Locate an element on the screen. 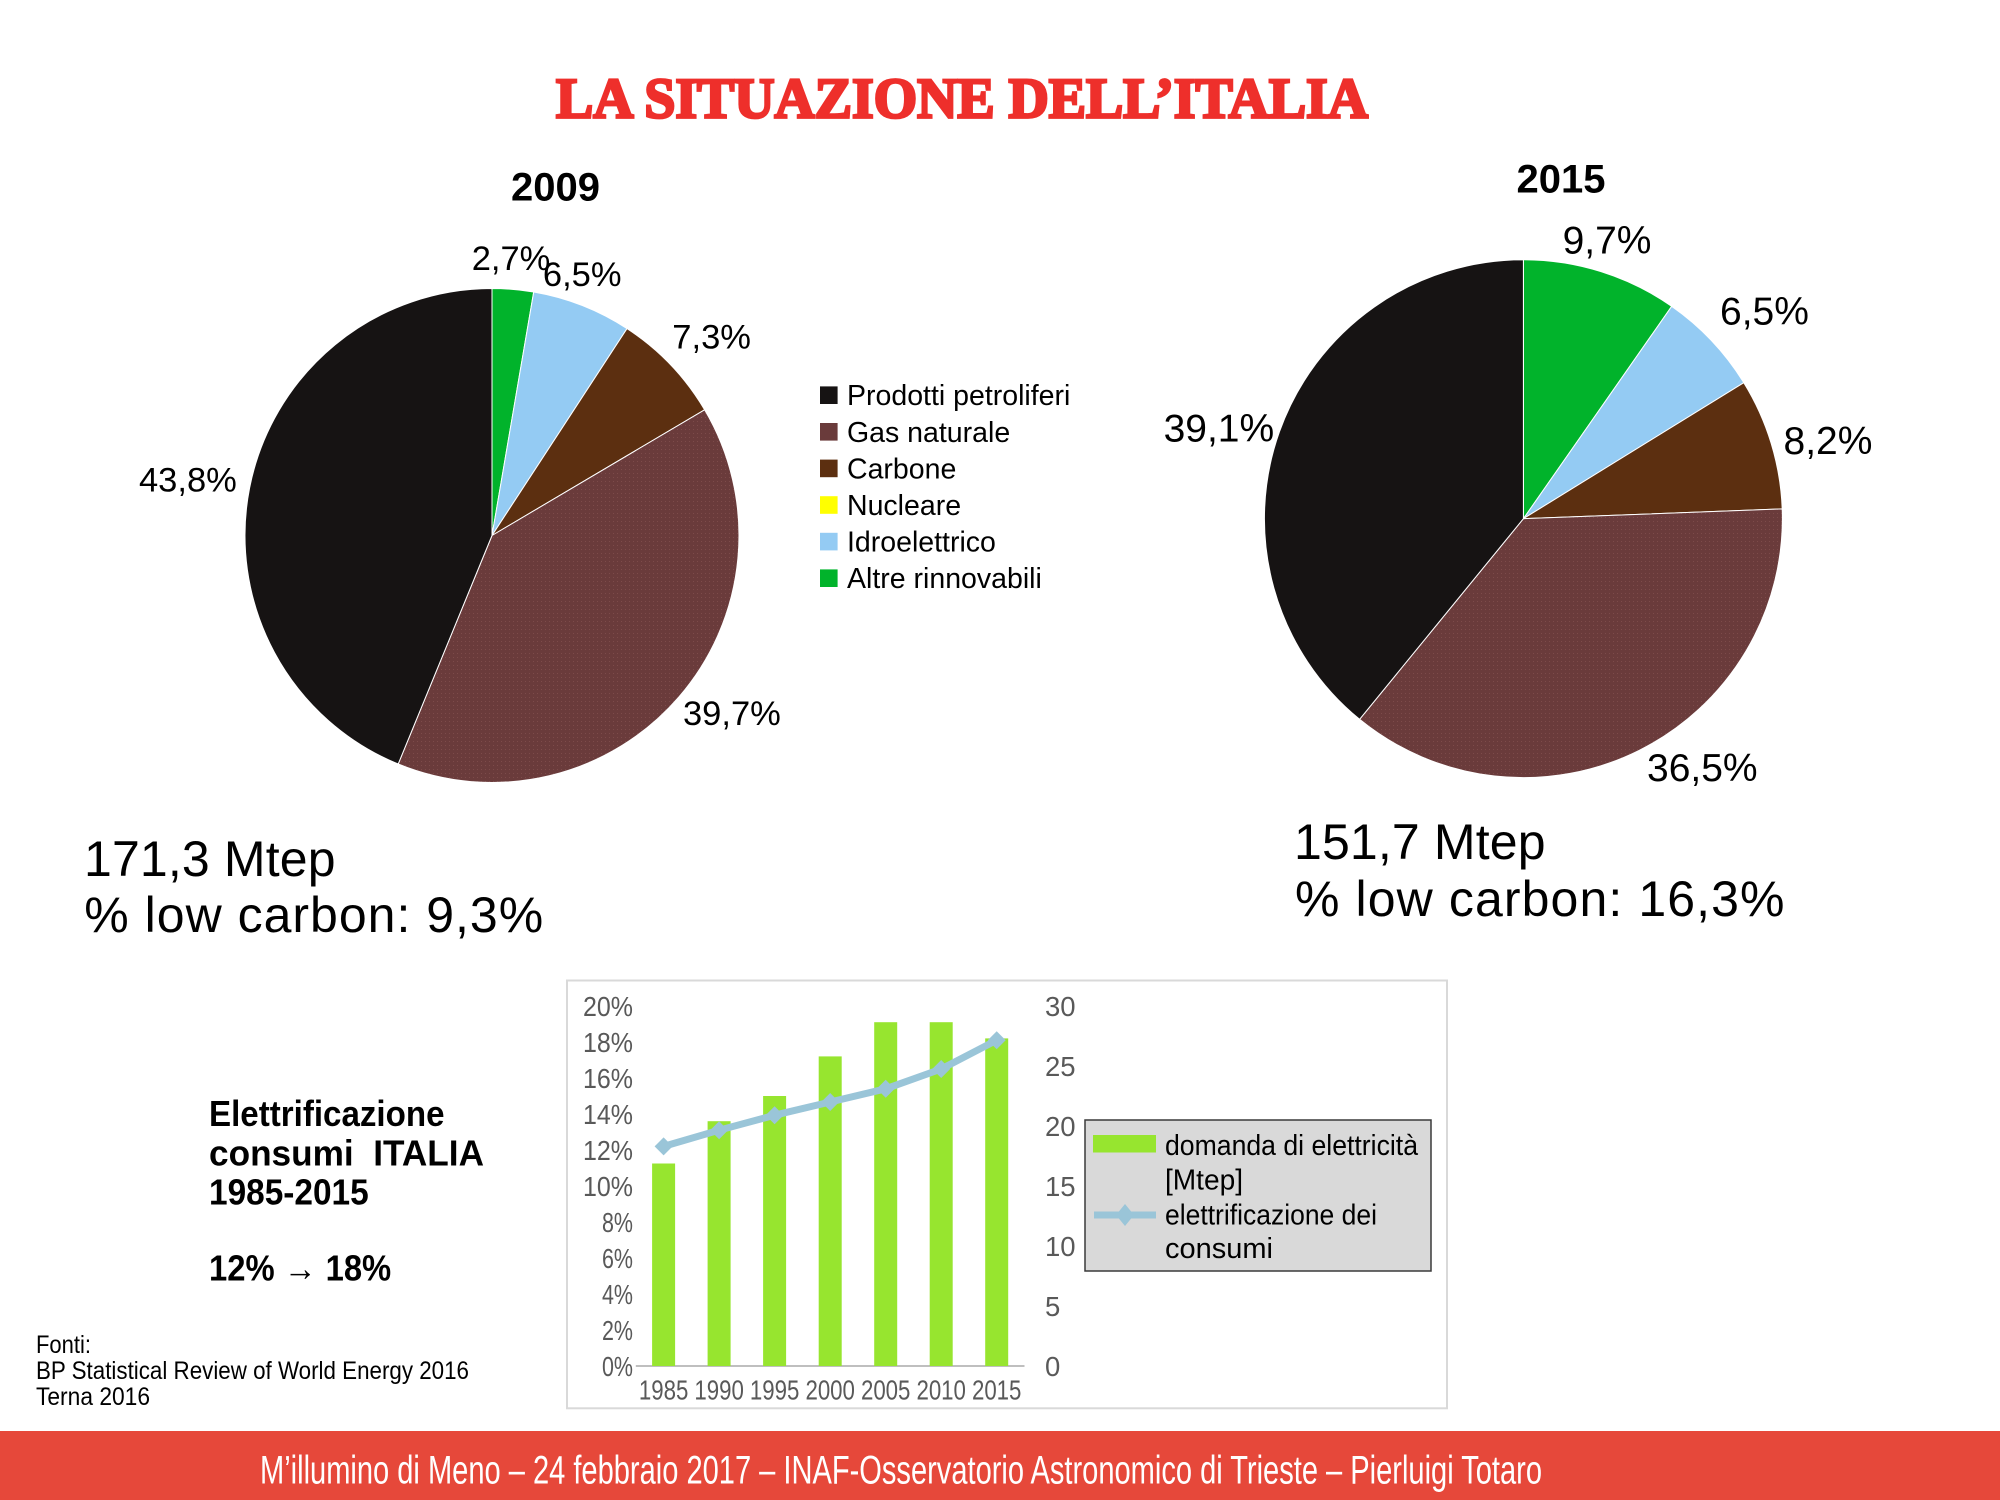 This screenshot has width=2000, height=1500. svg-text: Idroelettrico is located at coordinates (921, 543).